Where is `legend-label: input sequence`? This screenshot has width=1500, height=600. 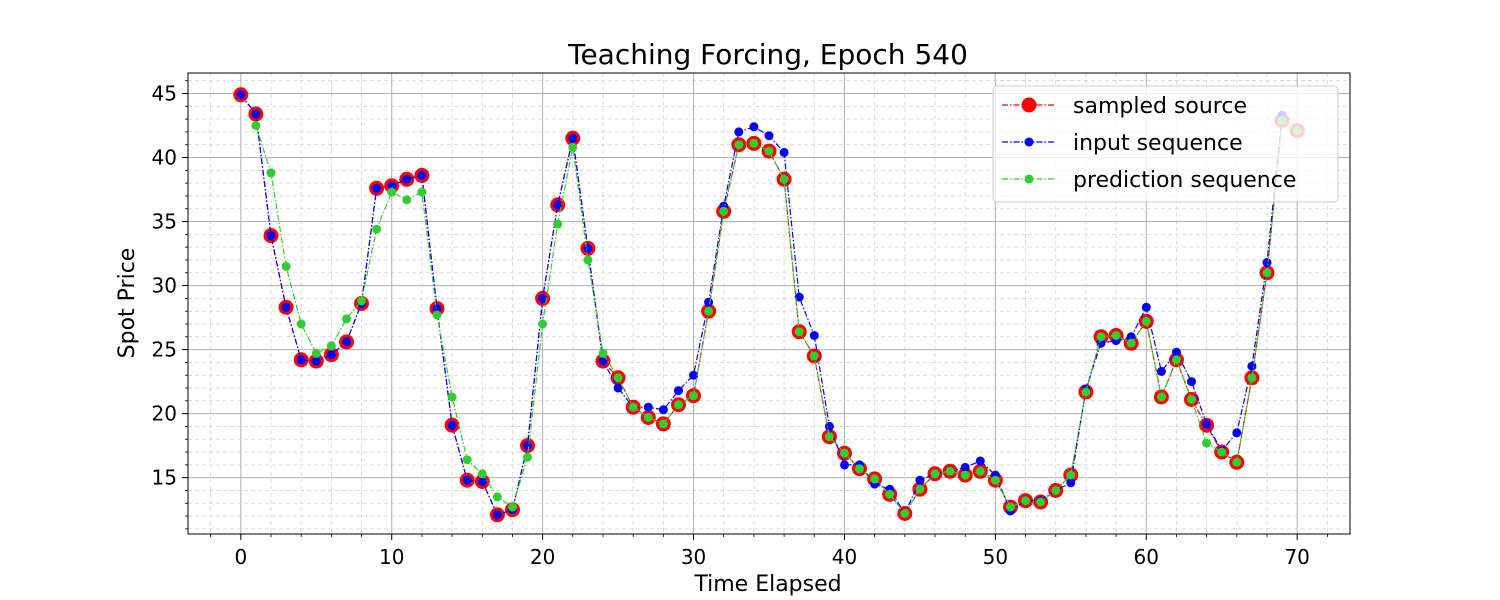
legend-label: input sequence is located at coordinates (1158, 143).